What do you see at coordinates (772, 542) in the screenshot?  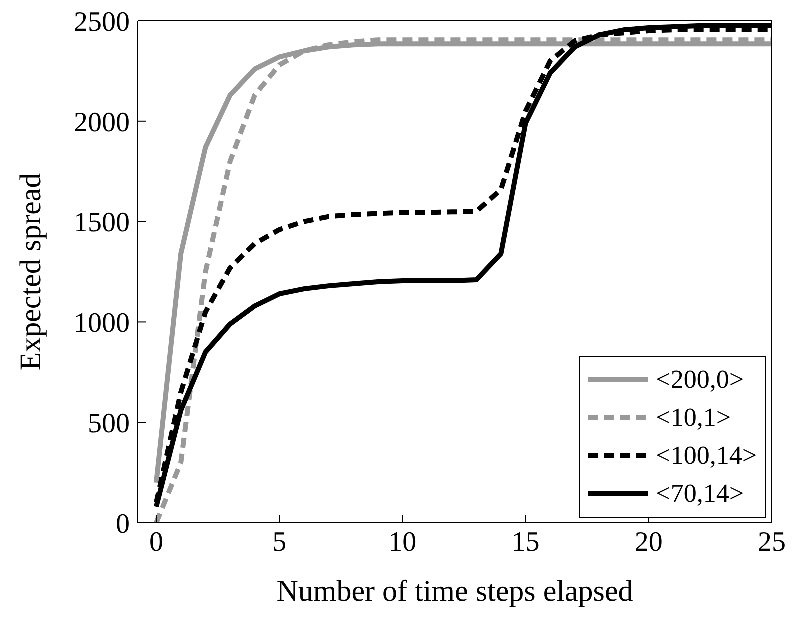 I see `x-tick-label: 25` at bounding box center [772, 542].